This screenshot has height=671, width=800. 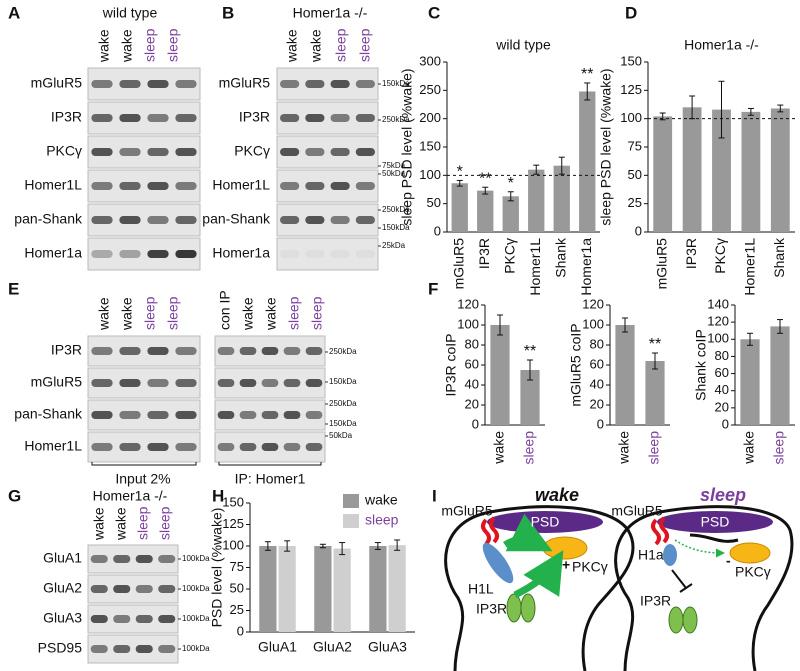 I want to click on panel-label: B, so click(x=228, y=12).